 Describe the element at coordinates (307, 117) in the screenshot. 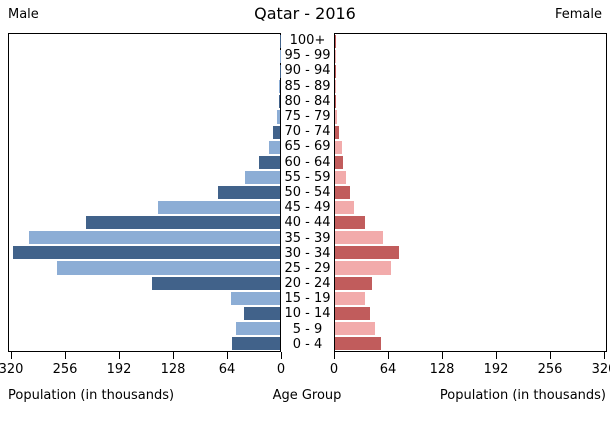

I see `age-group-label: 75 - 79` at that location.